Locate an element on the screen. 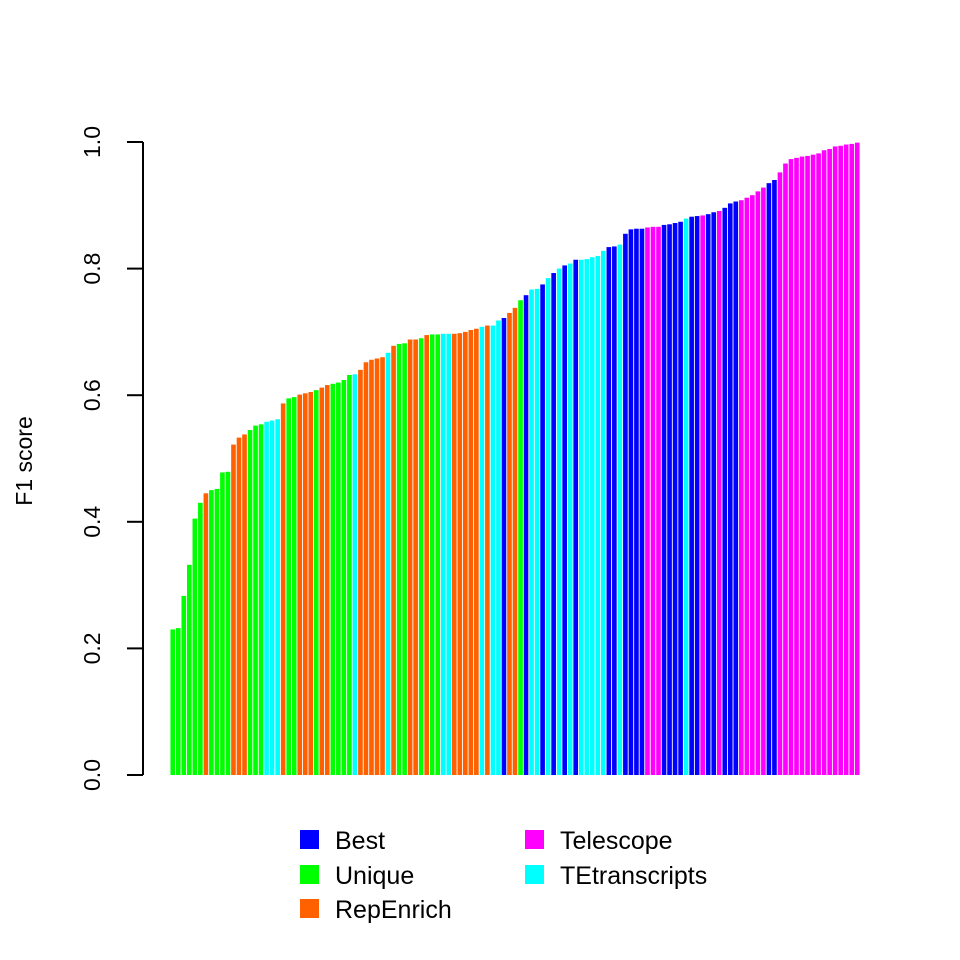 The image size is (960, 960). y-axis: 0.0 0.2 0.4 0.6 0.8 1.0 is located at coordinates (111, 458).